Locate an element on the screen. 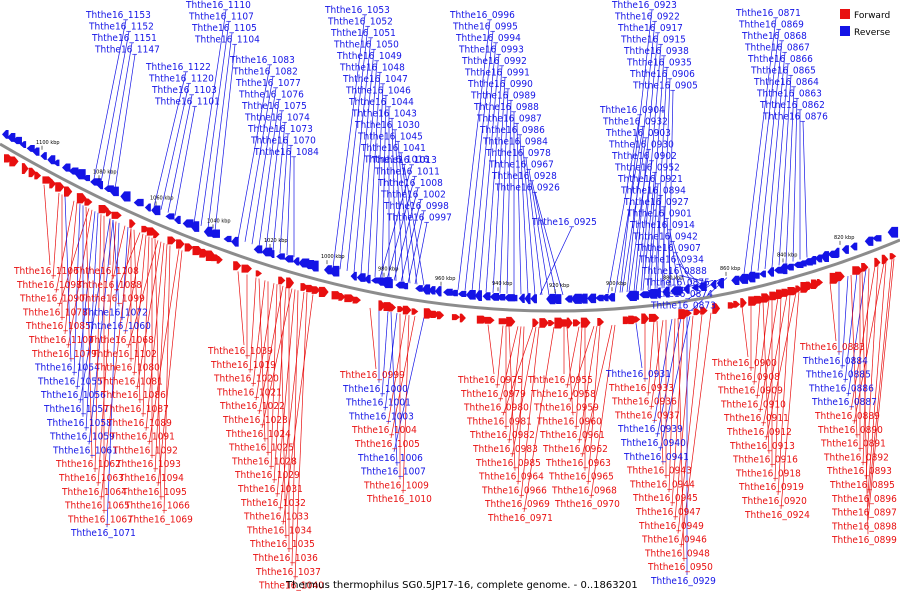  forward-gene-label: Ththe16_0898 is located at coordinates (864, 526).